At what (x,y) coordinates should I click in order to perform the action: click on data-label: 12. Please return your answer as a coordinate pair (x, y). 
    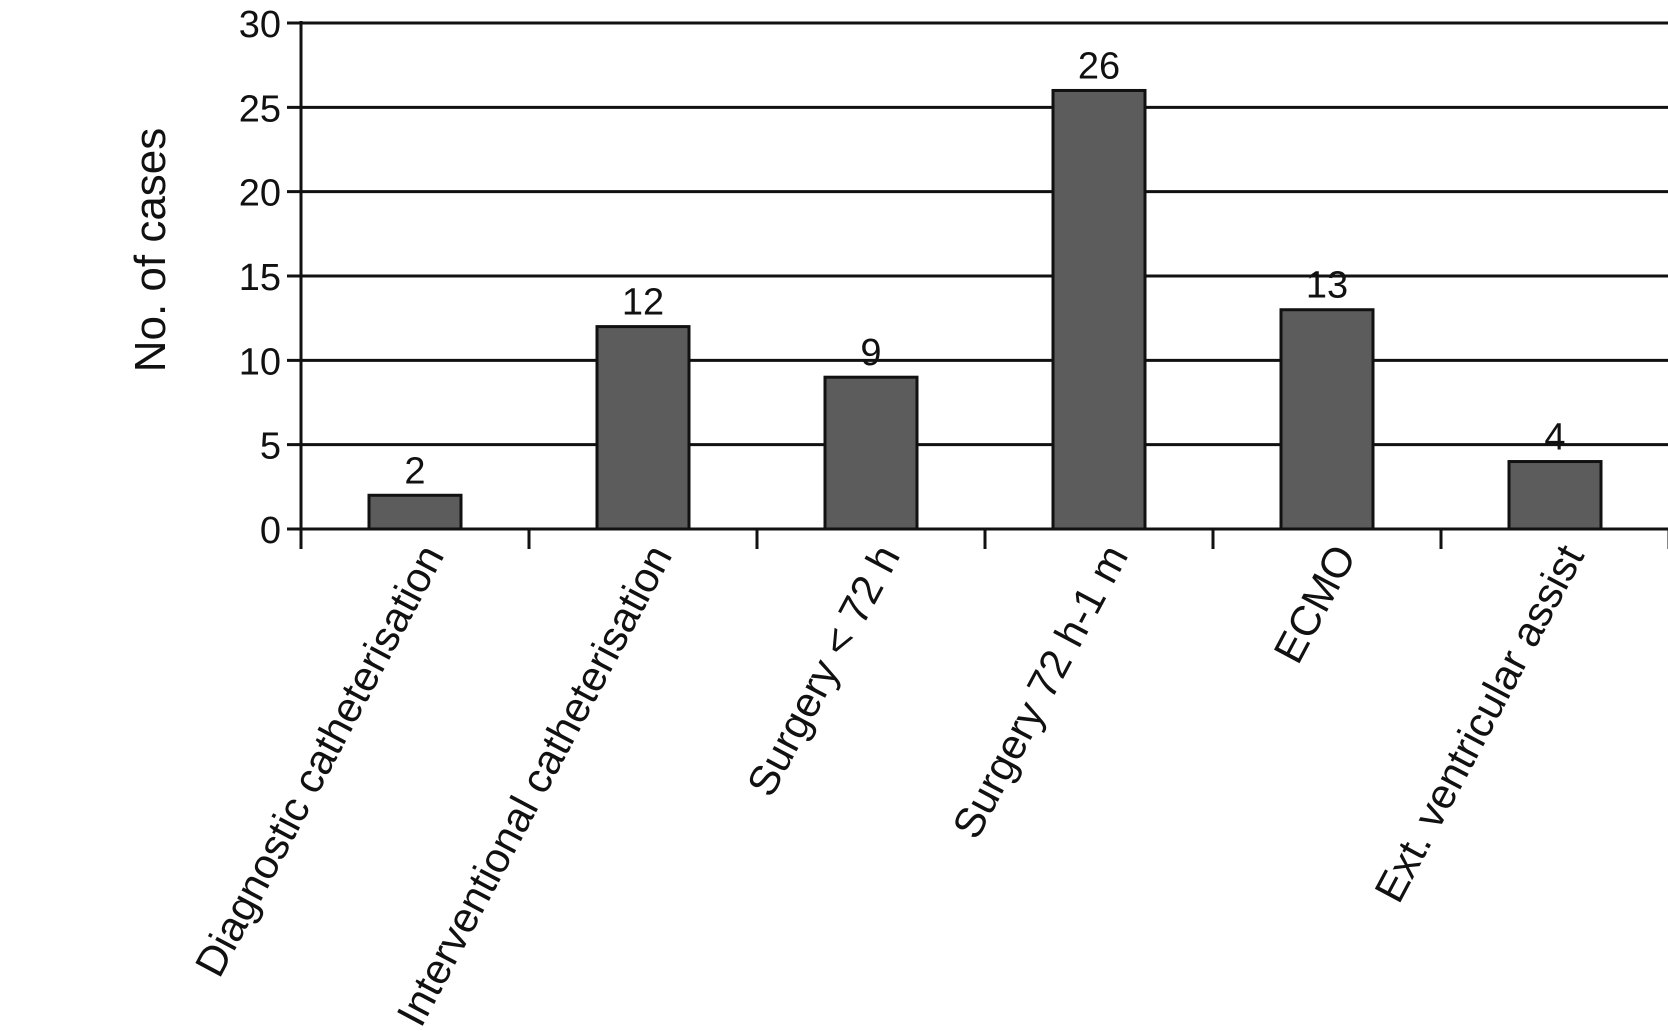
    Looking at the image, I should click on (643, 303).